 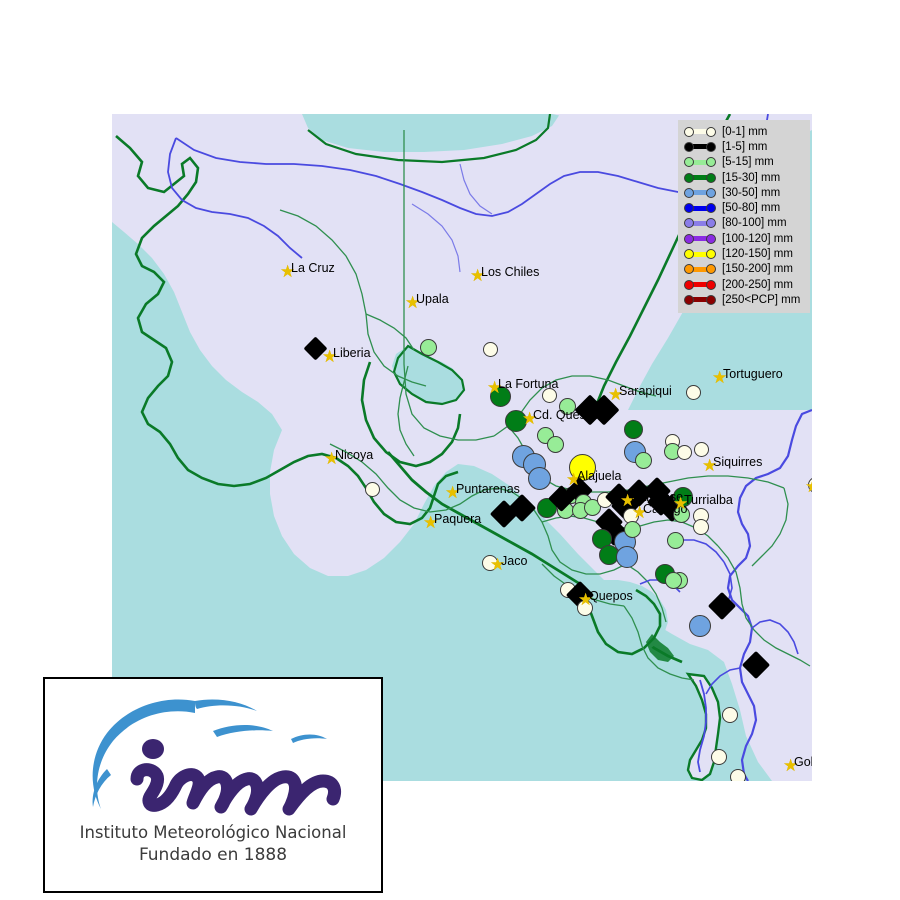 What do you see at coordinates (754, 223) in the screenshot?
I see `legend-item-label: [80-100] mm` at bounding box center [754, 223].